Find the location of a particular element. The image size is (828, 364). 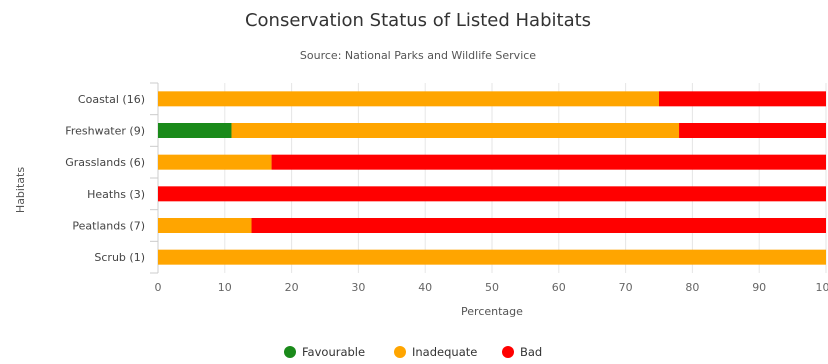

x-tick-label: 50 is located at coordinates (492, 287).